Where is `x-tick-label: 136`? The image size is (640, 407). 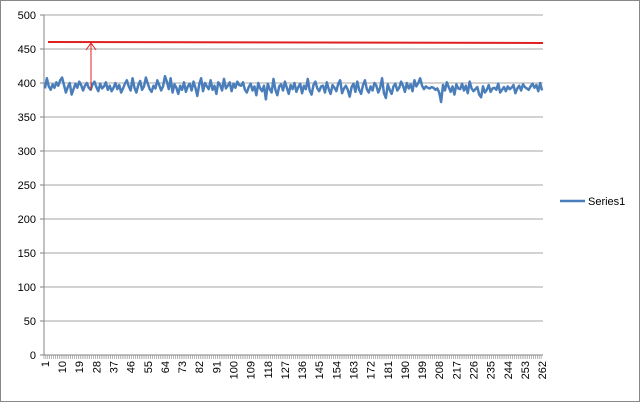 x-tick-label: 136 is located at coordinates (303, 370).